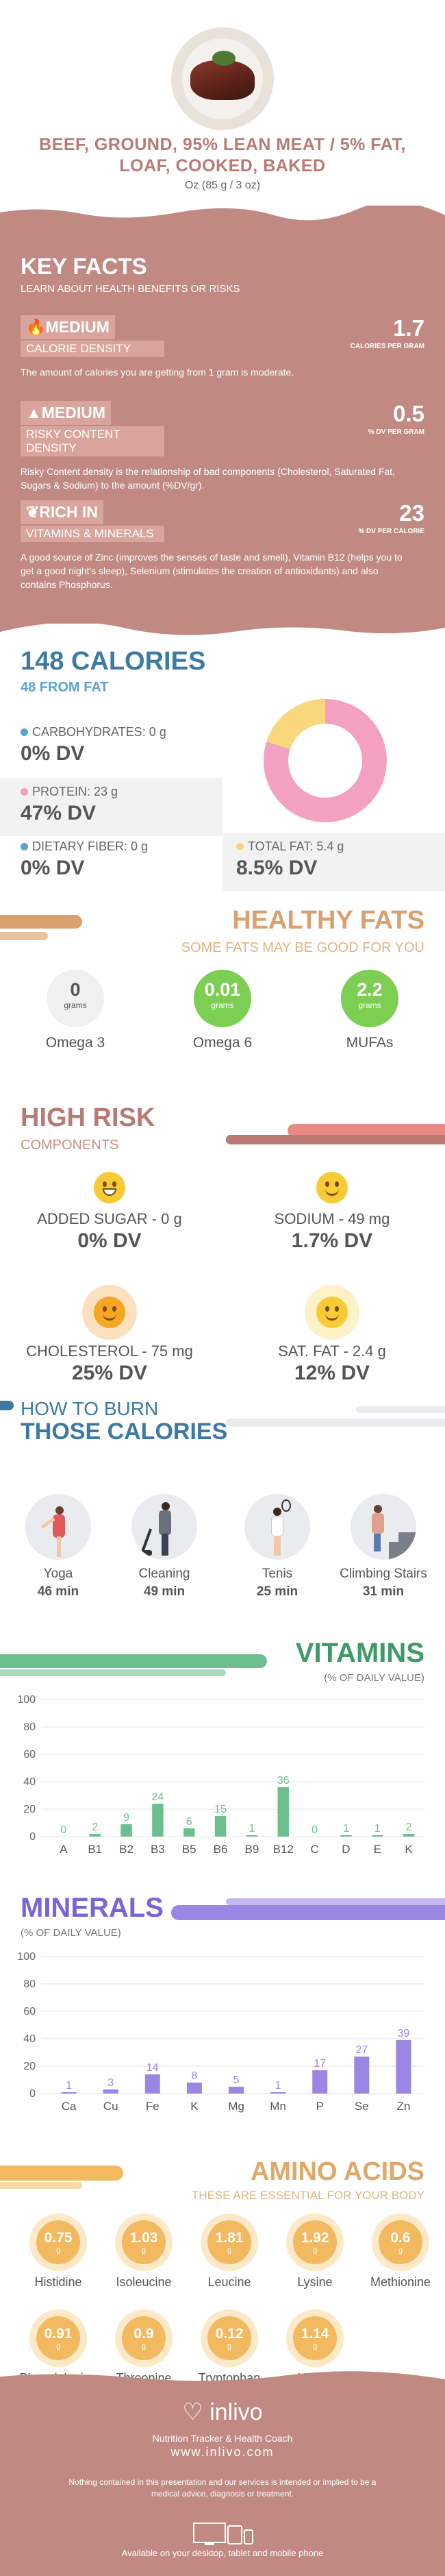 Image resolution: width=445 pixels, height=2576 pixels. What do you see at coordinates (144, 2338) in the screenshot?
I see `amino-acid-badge: 0.9 g` at bounding box center [144, 2338].